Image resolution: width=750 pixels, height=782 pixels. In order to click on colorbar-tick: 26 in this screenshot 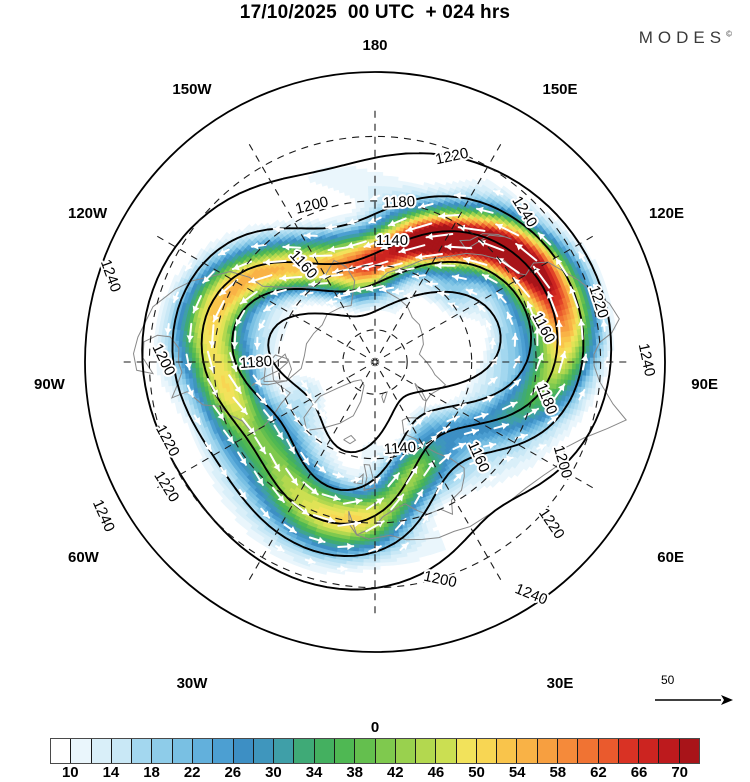, I will do `click(233, 772)`.